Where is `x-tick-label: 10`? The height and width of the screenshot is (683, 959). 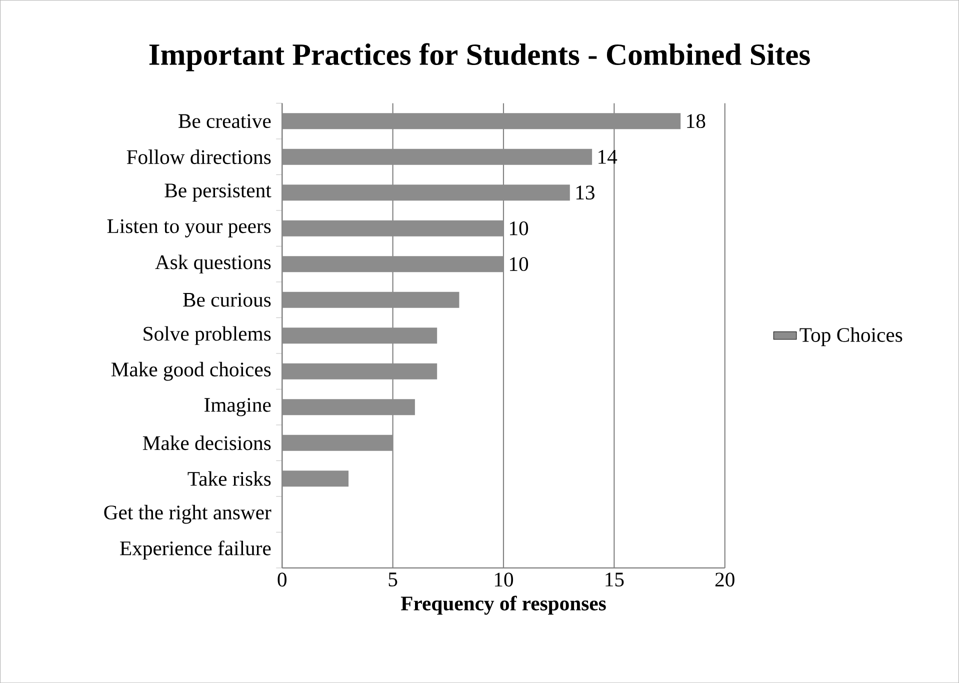
x-tick-label: 10 is located at coordinates (504, 579).